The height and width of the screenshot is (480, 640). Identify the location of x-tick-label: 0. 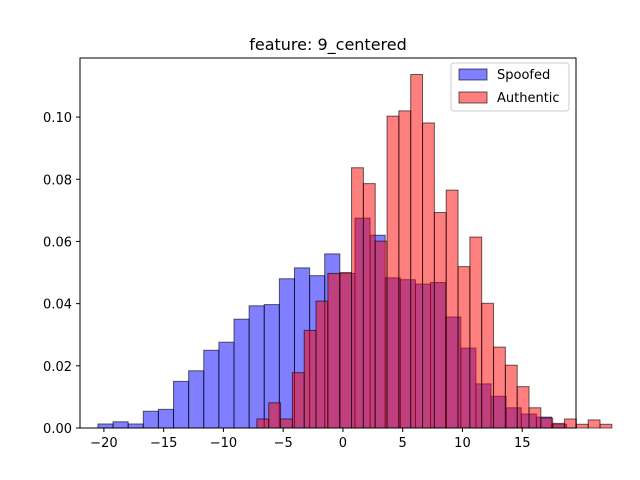
(343, 443).